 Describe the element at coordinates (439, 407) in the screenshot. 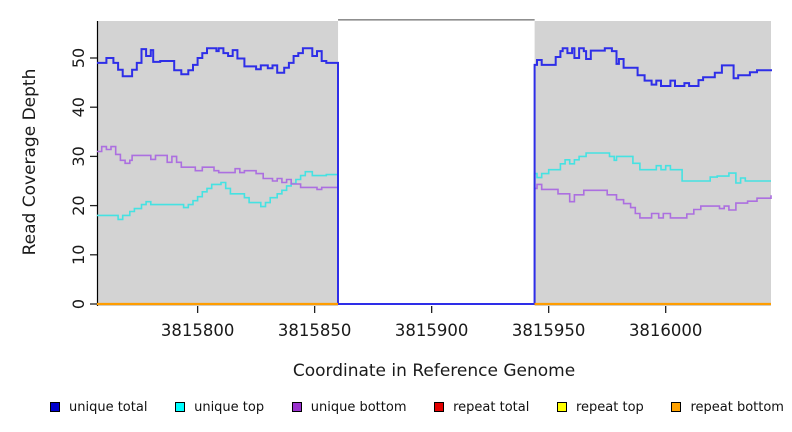

I see `legend-swatch-repeat-total` at that location.